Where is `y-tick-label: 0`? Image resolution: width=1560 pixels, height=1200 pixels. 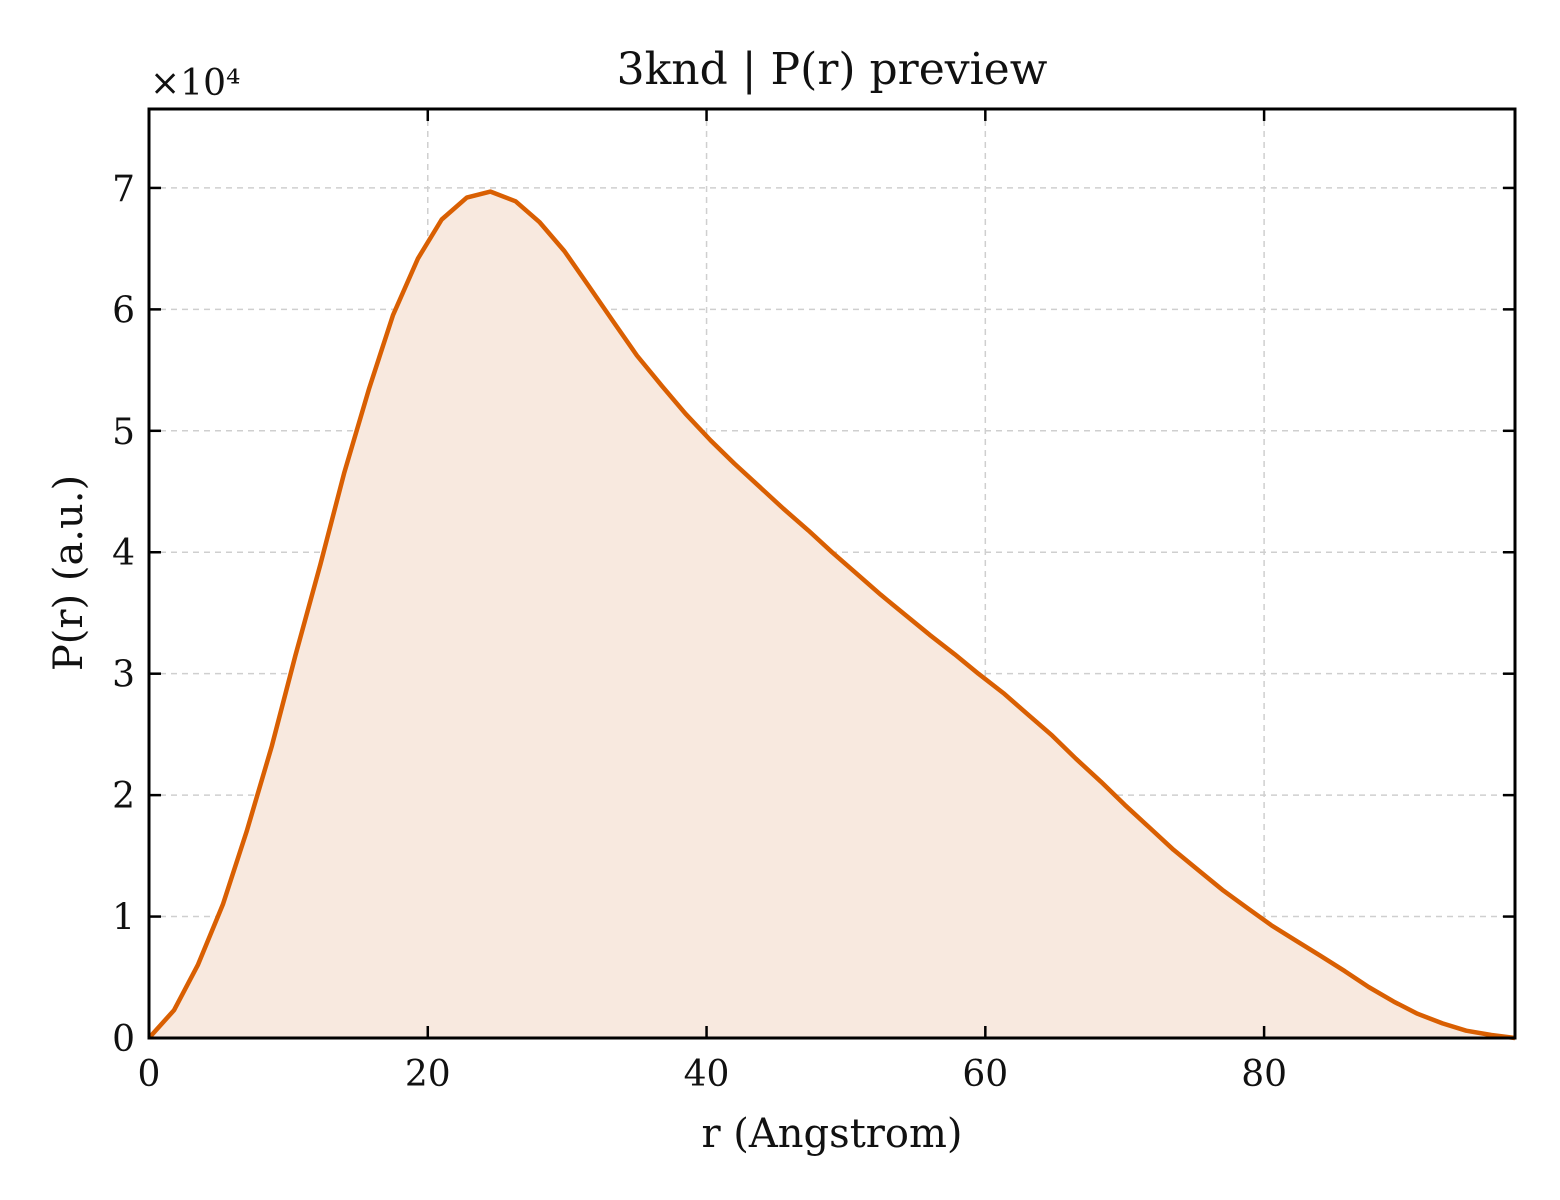
y-tick-label: 0 is located at coordinates (123, 1039).